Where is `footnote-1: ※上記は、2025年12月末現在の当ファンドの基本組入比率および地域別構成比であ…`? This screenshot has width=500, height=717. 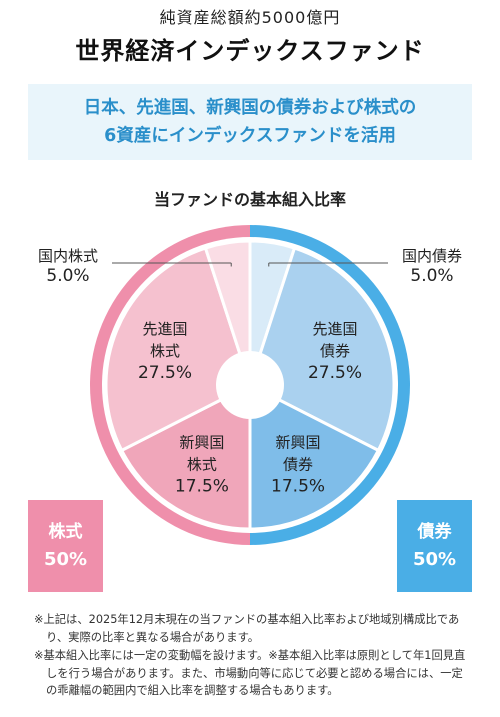
footnote-1: ※上記は、2025年12月末現在の当ファンドの基本組入比率および地域別構成比であ… is located at coordinates (247, 628).